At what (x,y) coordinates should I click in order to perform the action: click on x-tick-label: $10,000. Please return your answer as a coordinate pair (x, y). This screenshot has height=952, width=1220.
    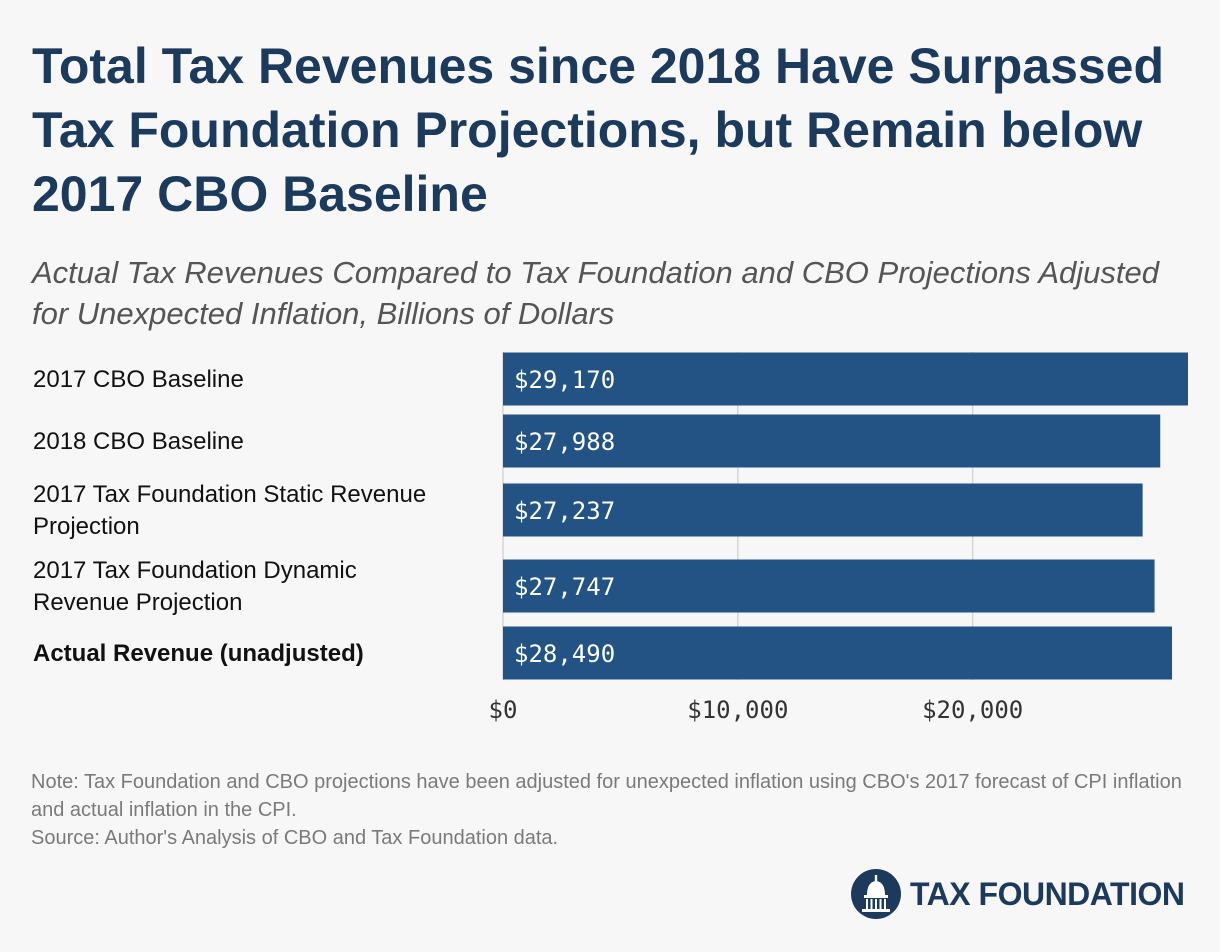
    Looking at the image, I should click on (737, 710).